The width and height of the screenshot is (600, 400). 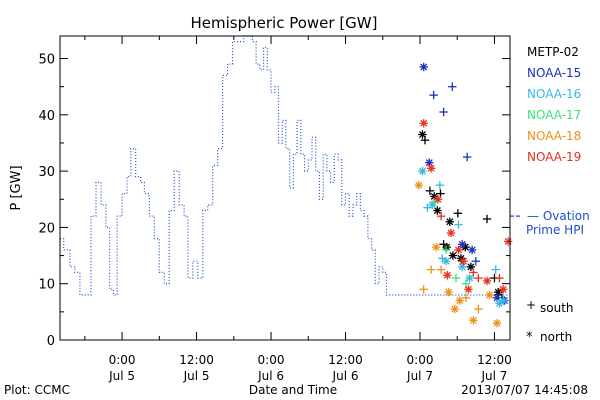 I want to click on footer-timestamp: 2013/07/07 14:45:08, so click(x=524, y=390).